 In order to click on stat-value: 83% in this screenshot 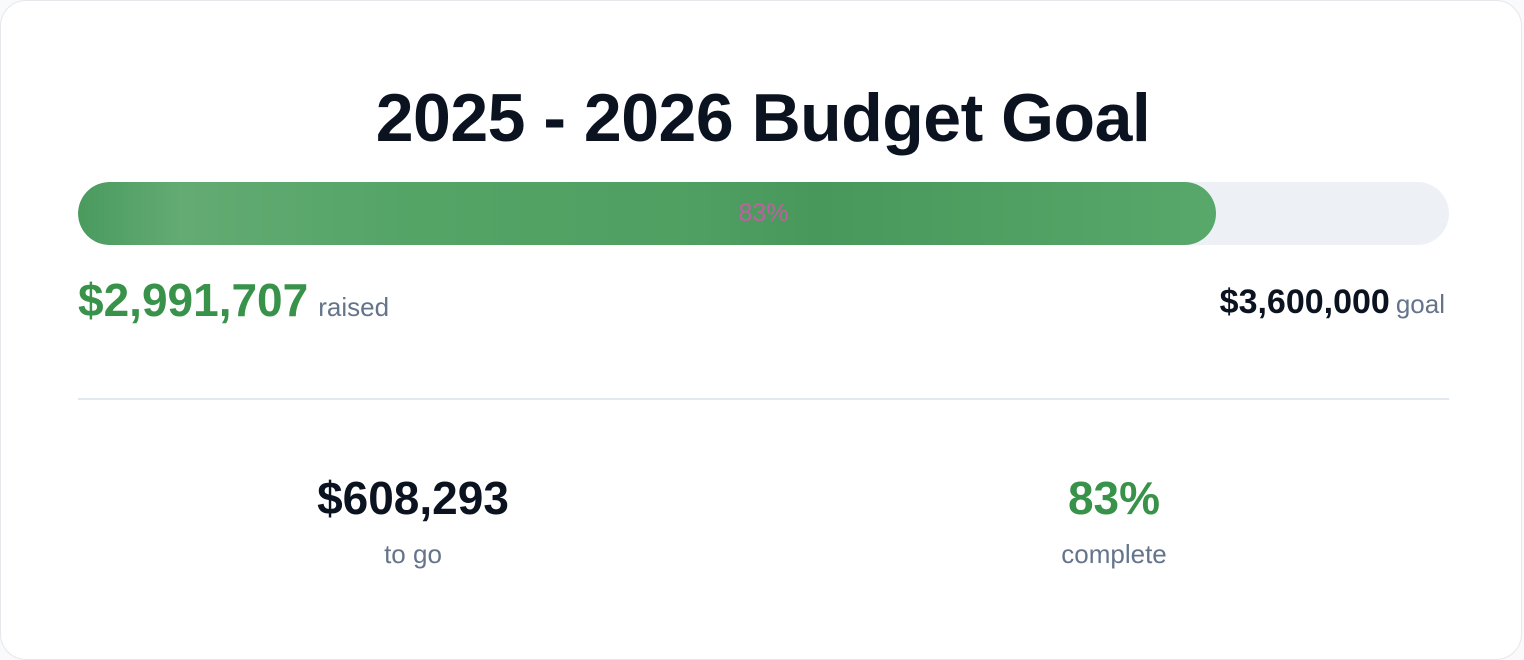, I will do `click(1114, 498)`.